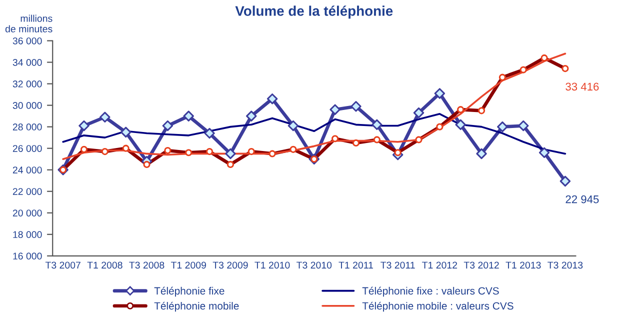  I want to click on y-tick-label: 30 000, so click(27, 105).